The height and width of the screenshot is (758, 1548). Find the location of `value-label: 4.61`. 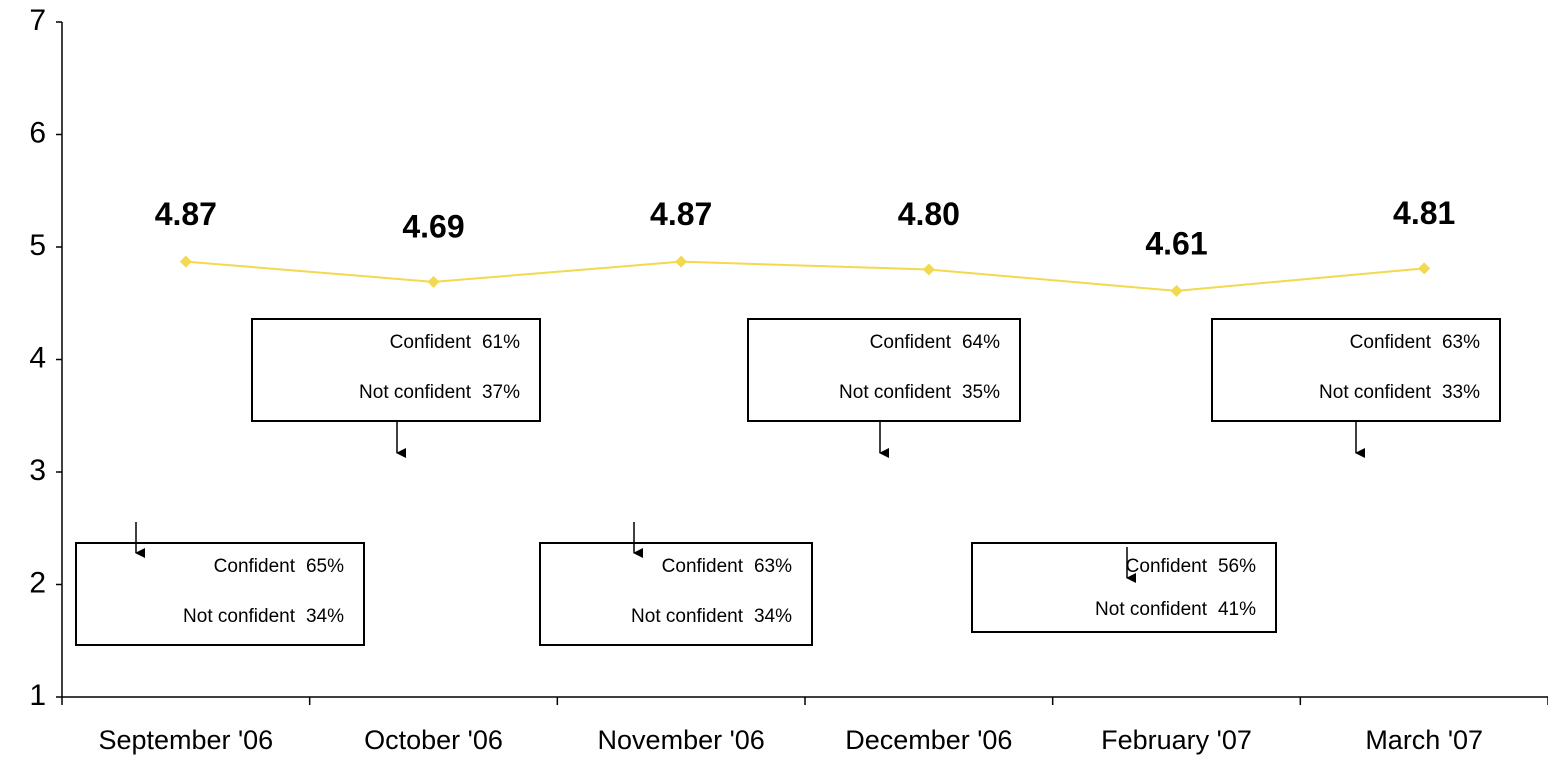

value-label: 4.61 is located at coordinates (1176, 243).